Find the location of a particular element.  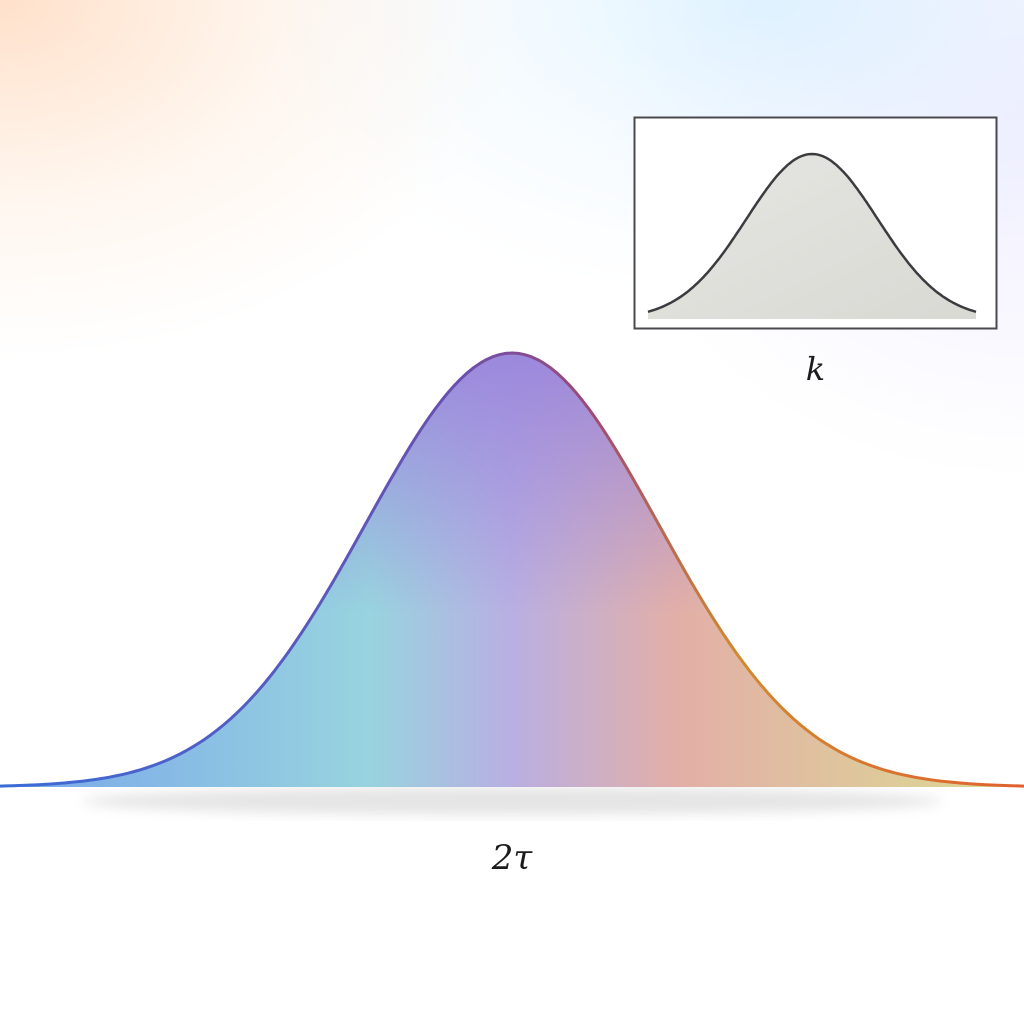

main-curve-shadow is located at coordinates (512, 801).